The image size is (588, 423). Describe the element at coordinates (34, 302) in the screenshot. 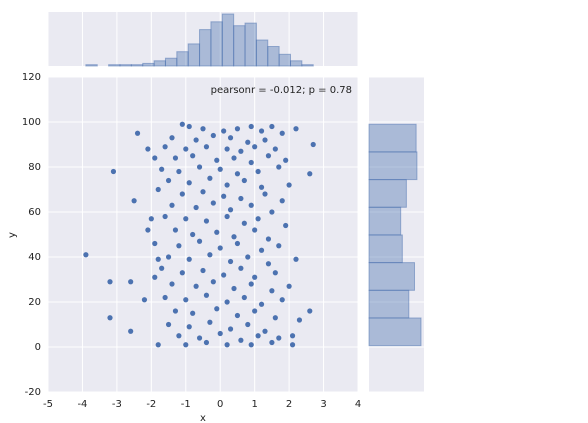

I see `y-tick-label: 20` at that location.